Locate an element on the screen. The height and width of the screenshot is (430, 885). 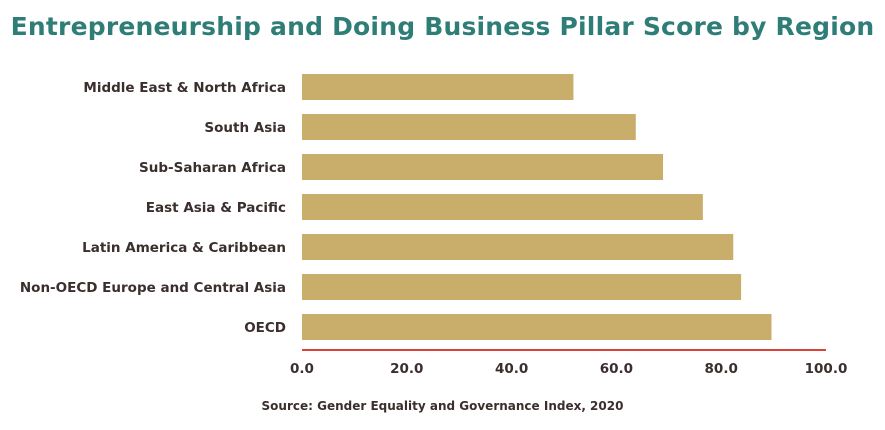
x-tick-label: 40.0 is located at coordinates (511, 369).